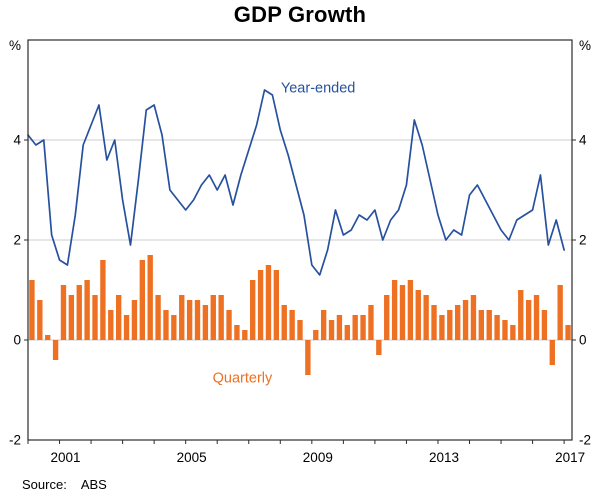 Image resolution: width=600 pixels, height=498 pixels. What do you see at coordinates (93, 484) in the screenshot?
I see `source-value: ABS` at bounding box center [93, 484].